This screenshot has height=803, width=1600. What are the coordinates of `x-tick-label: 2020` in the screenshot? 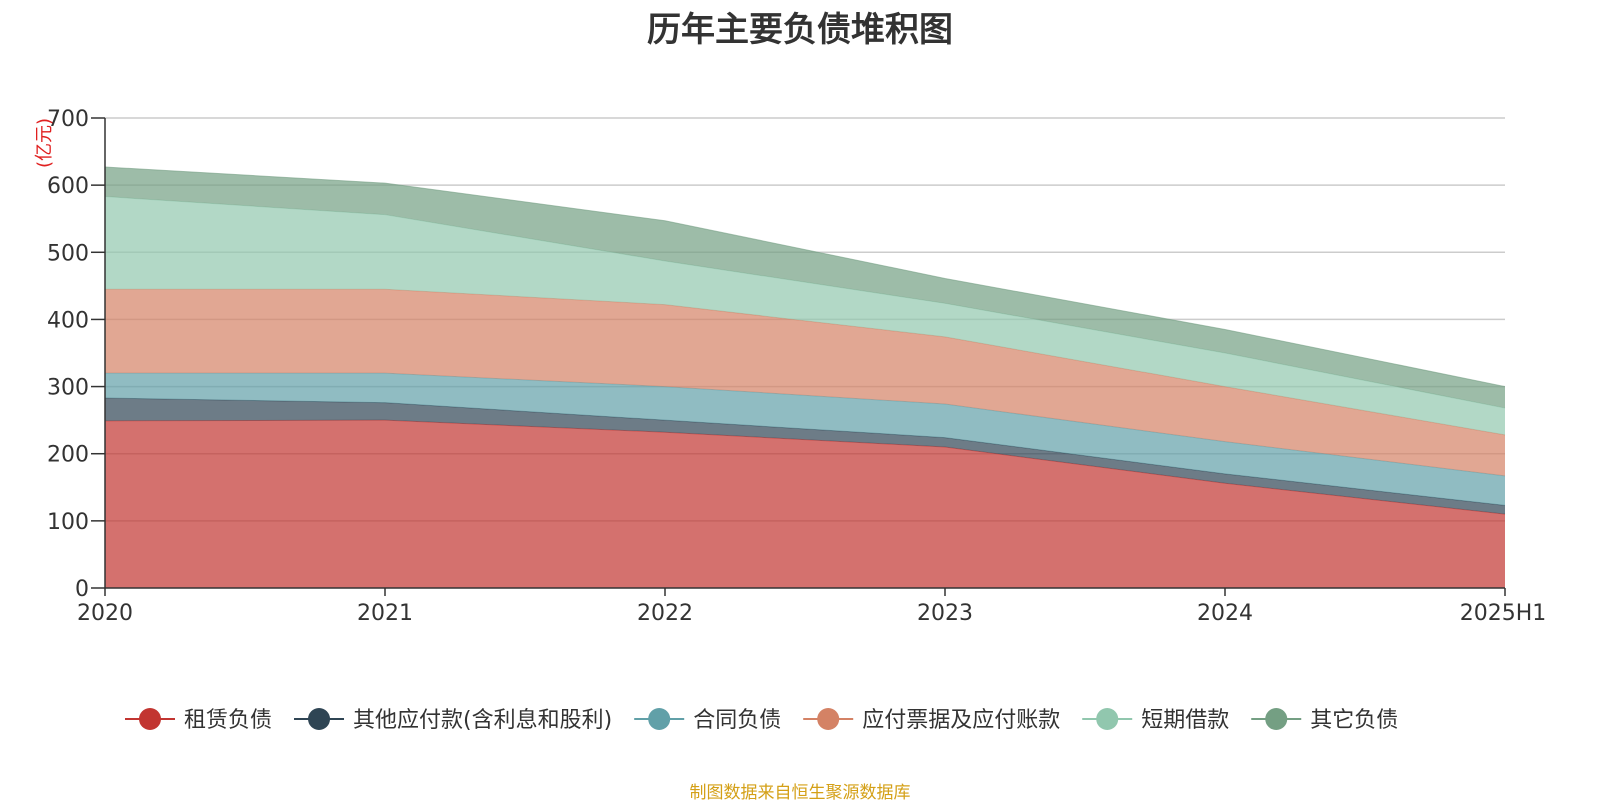 It's located at (105, 613).